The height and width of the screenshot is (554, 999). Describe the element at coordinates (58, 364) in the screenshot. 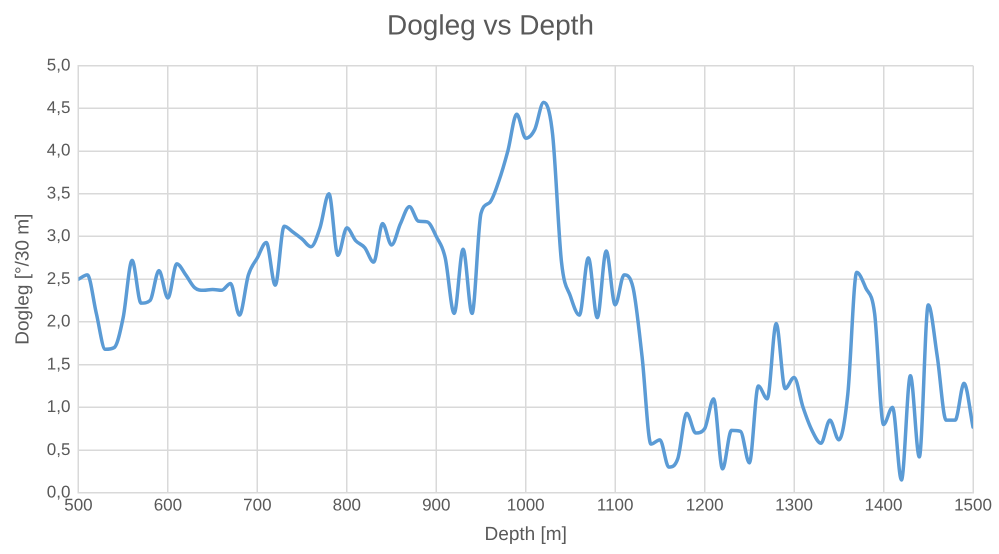

I see `y-tick-label: 1,5` at that location.